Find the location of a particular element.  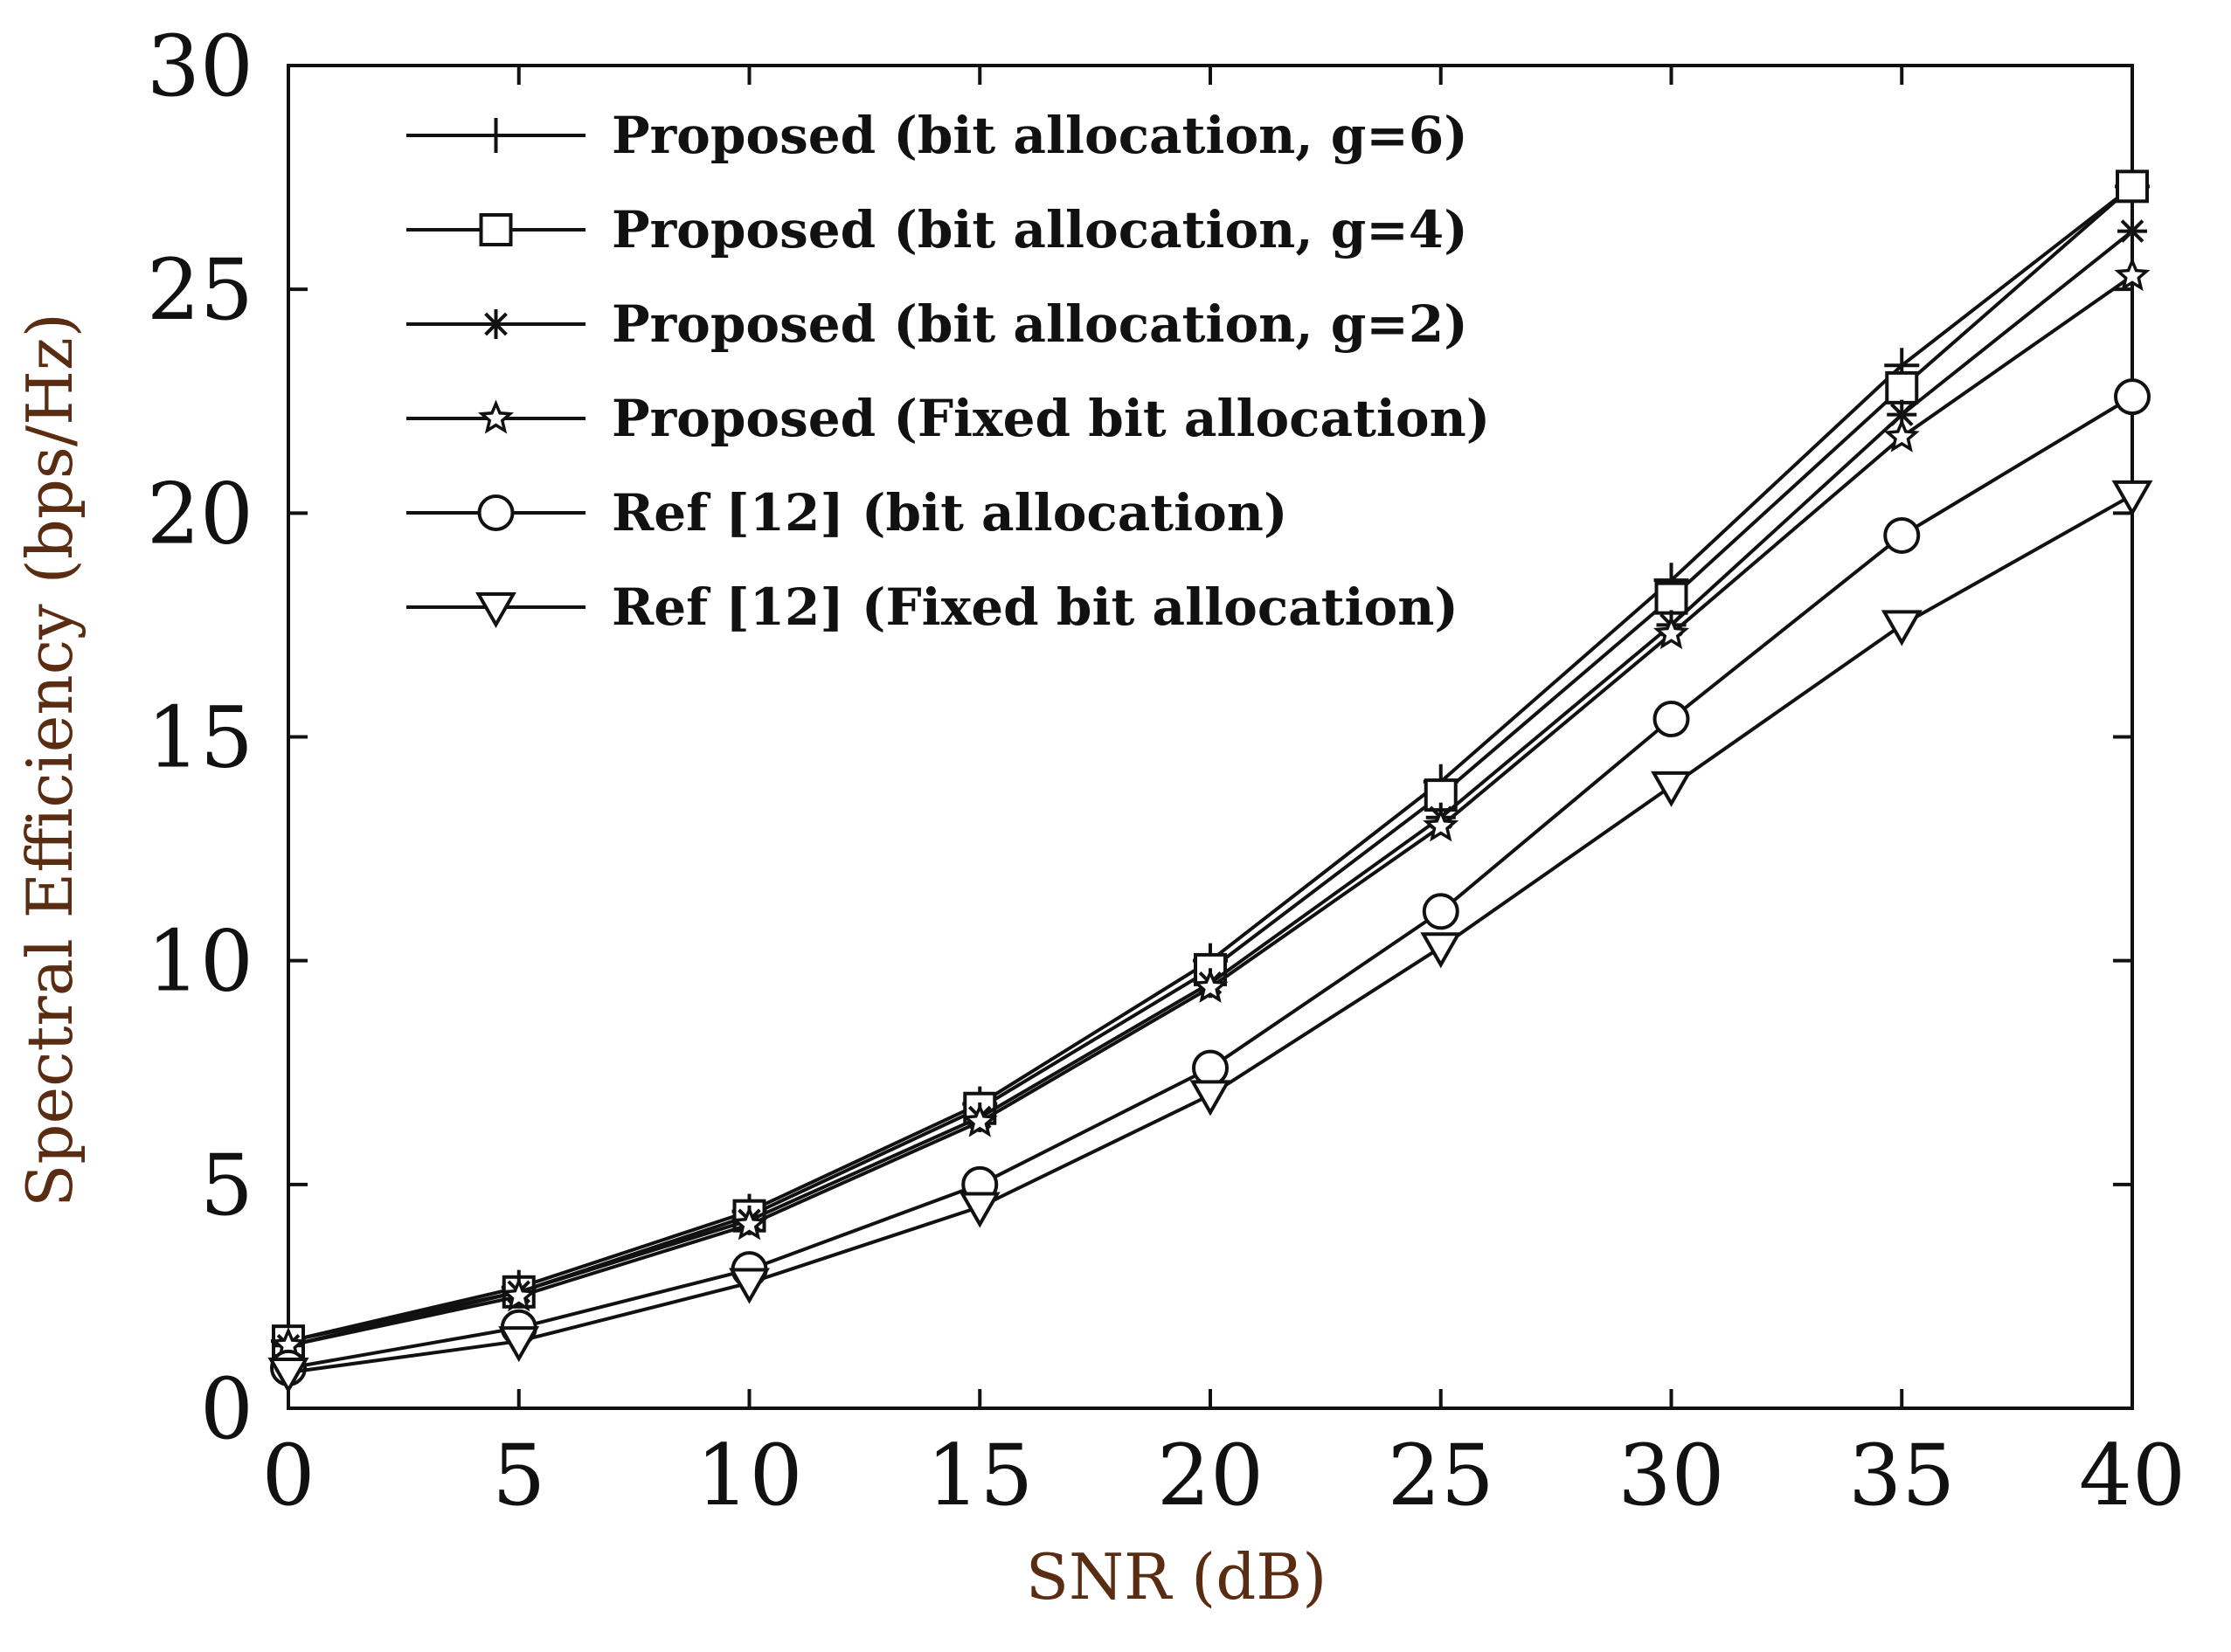

legend-entry: Proposed (bit allocation, g=6) is located at coordinates (937, 135).